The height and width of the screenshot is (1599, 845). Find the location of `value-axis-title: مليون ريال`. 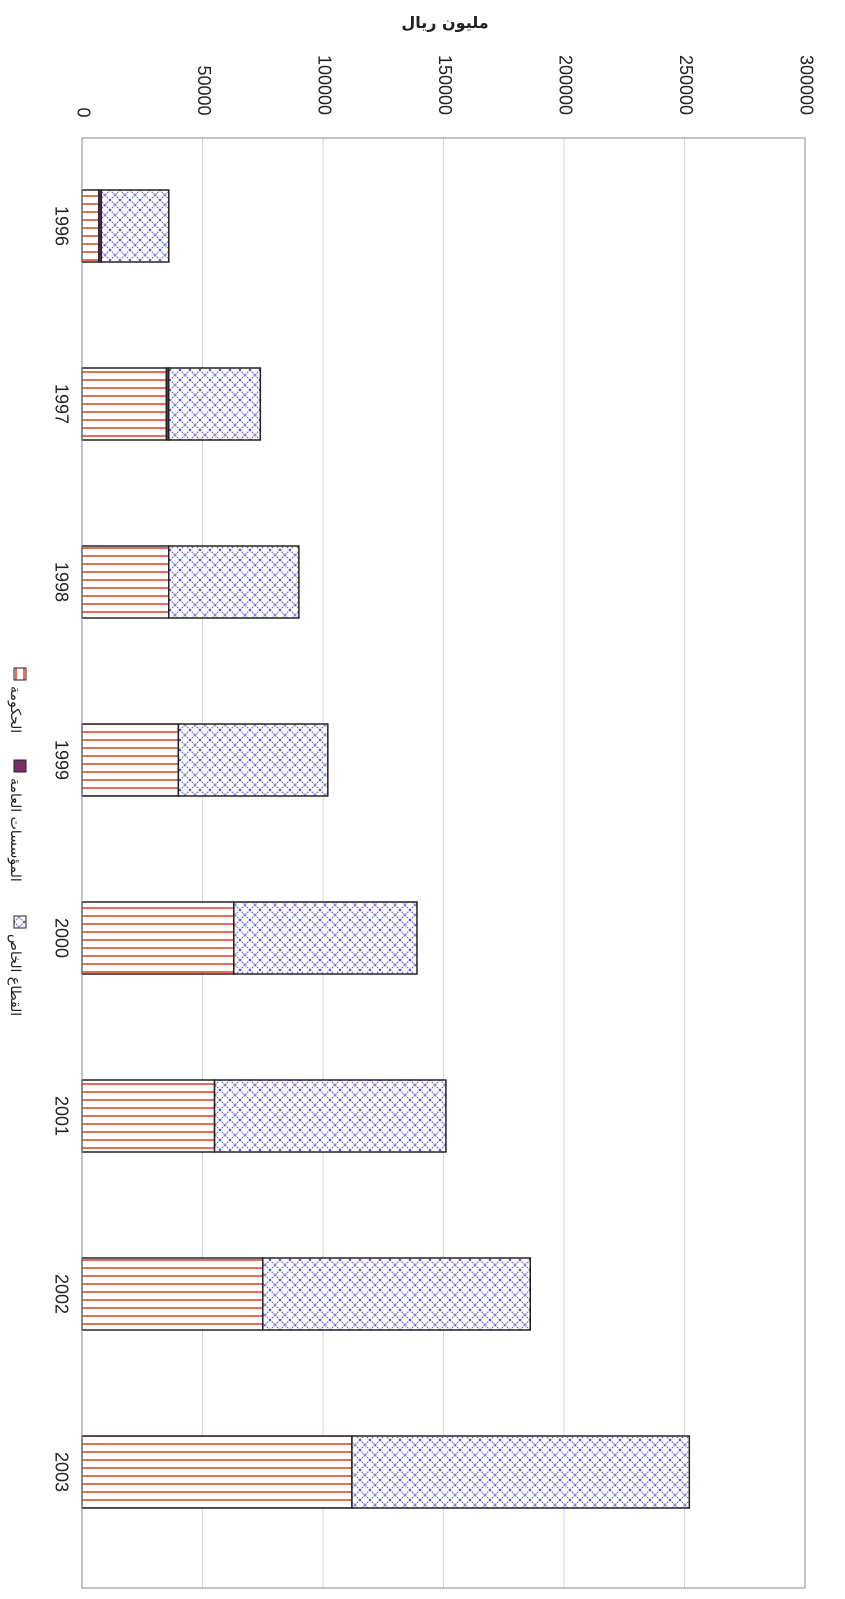

value-axis-title: مليون ريال is located at coordinates (444, 22).